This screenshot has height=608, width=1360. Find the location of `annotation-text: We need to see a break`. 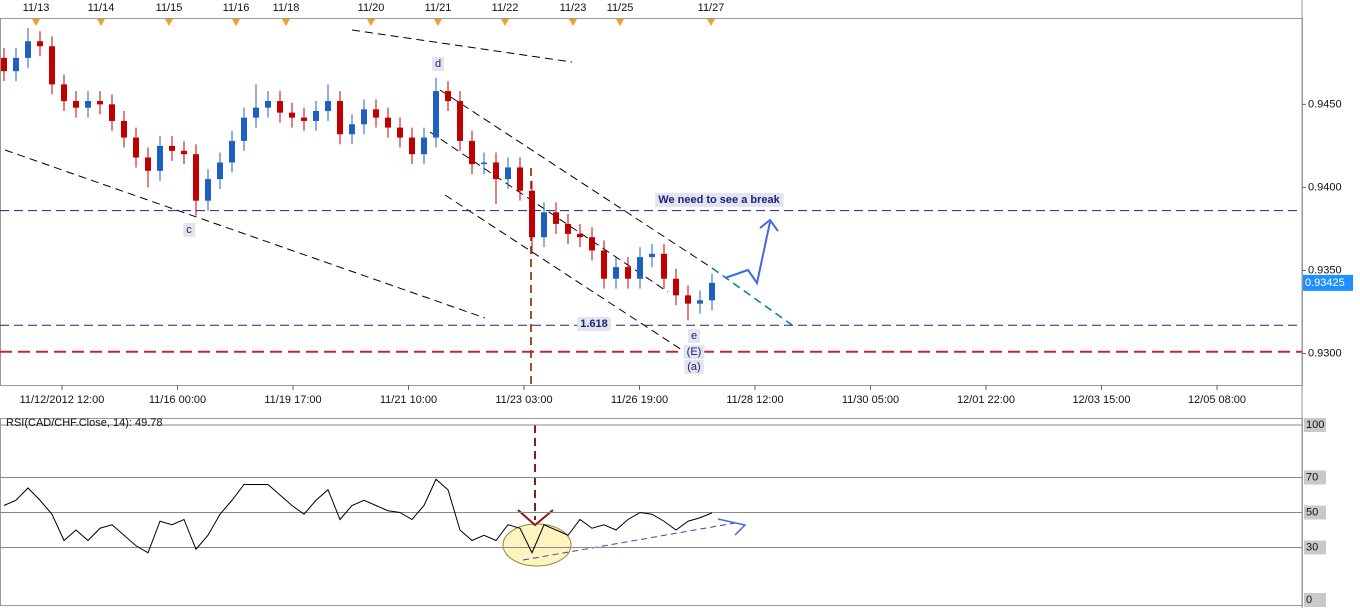

annotation-text: We need to see a break is located at coordinates (719, 200).